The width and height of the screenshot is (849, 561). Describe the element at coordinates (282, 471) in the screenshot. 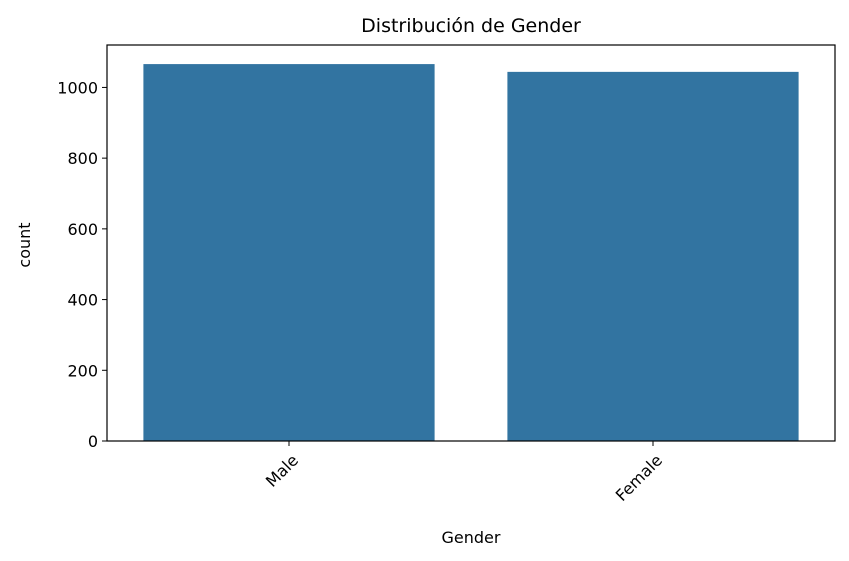

I see `x-tick-label: Male` at that location.